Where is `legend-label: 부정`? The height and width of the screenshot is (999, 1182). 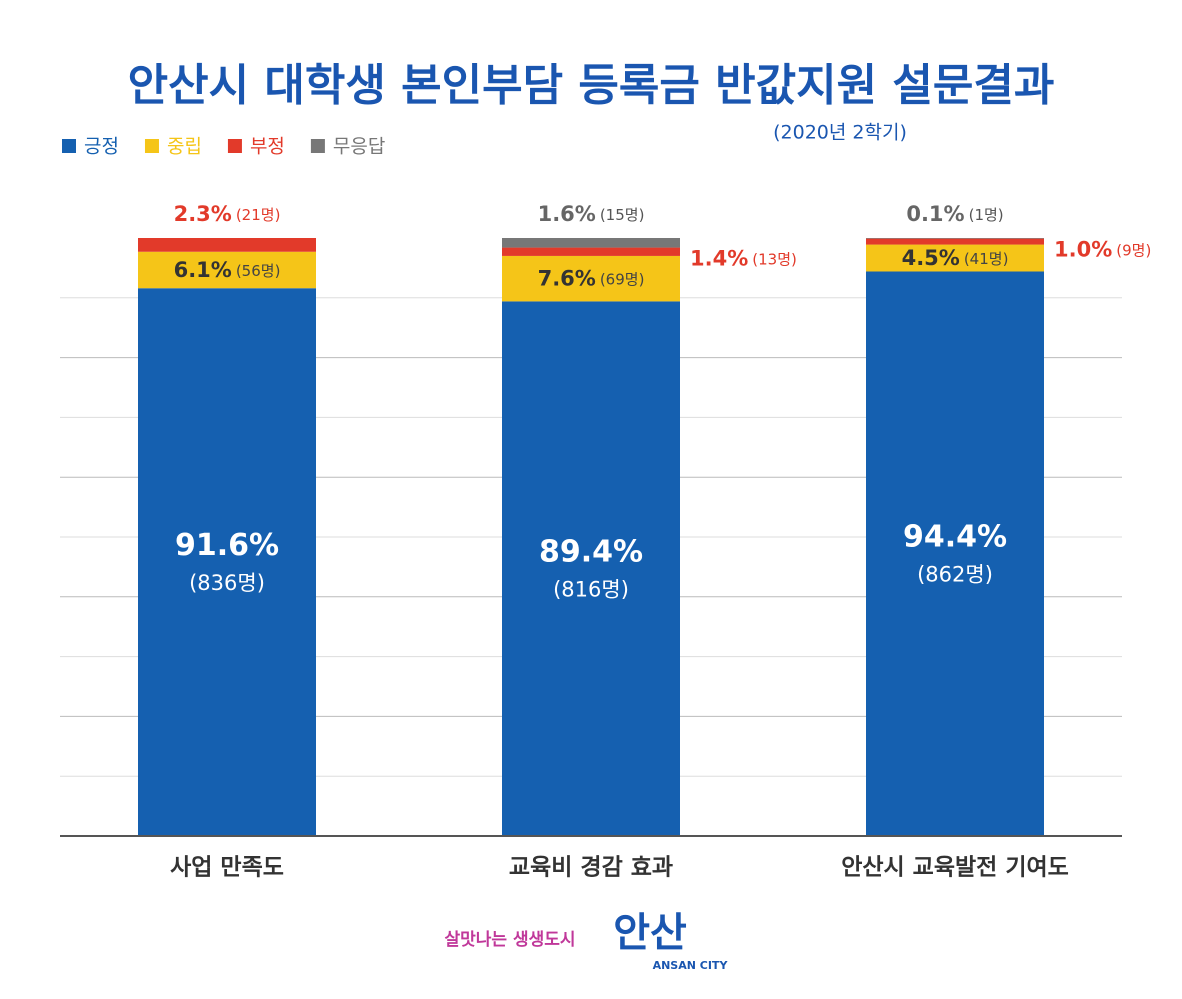
legend-label: 부정 is located at coordinates (267, 147).